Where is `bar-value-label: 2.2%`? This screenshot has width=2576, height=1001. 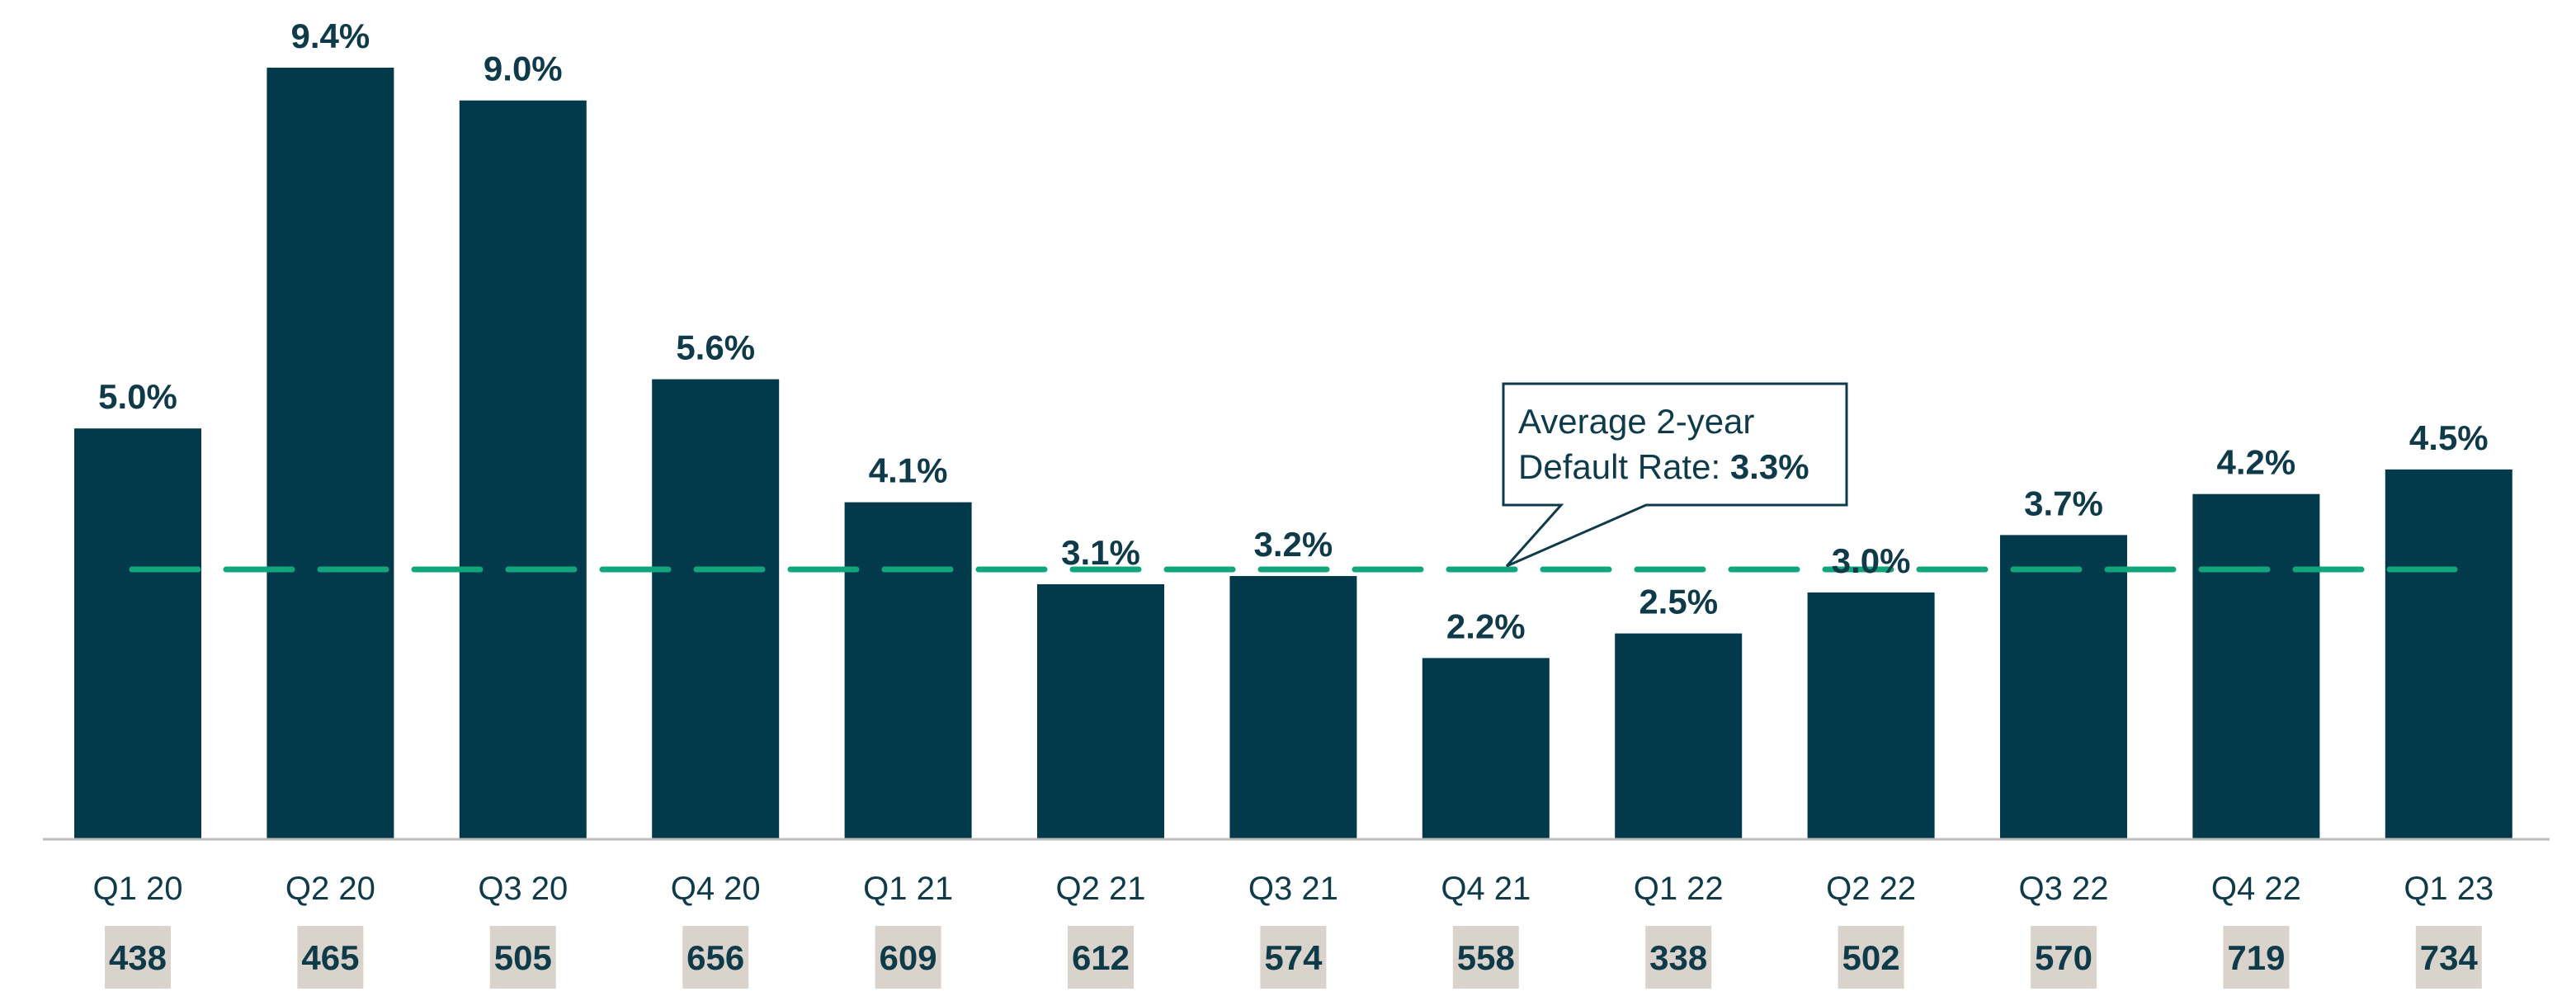
bar-value-label: 2.2% is located at coordinates (1486, 626).